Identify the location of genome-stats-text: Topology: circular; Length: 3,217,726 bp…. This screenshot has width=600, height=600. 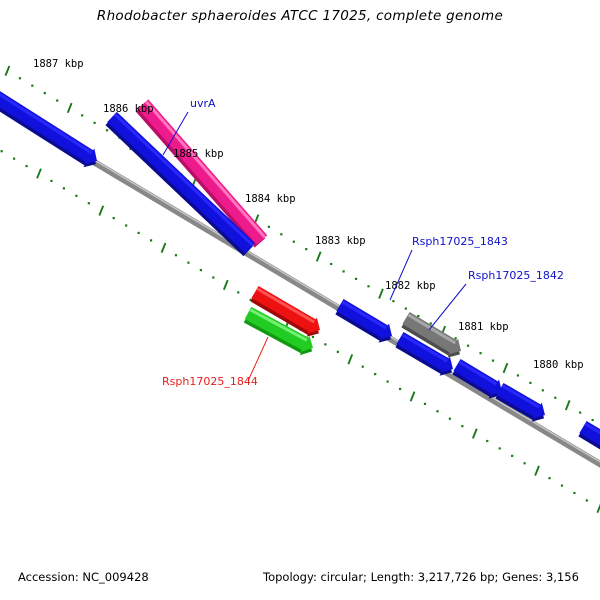
(421, 577).